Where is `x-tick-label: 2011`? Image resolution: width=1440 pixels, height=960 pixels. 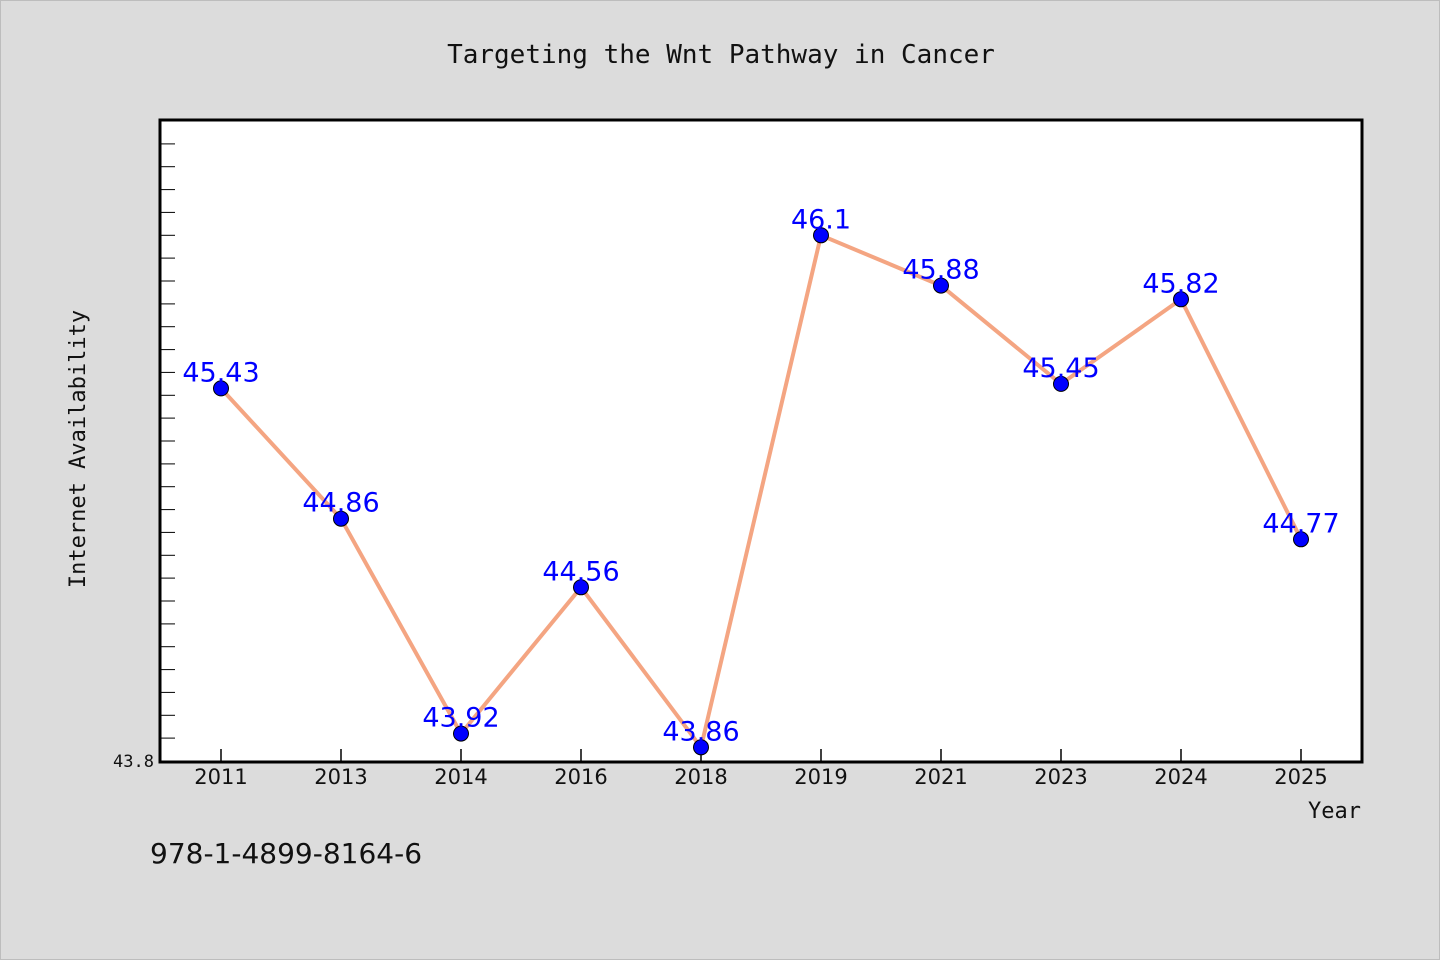 x-tick-label: 2011 is located at coordinates (220, 777).